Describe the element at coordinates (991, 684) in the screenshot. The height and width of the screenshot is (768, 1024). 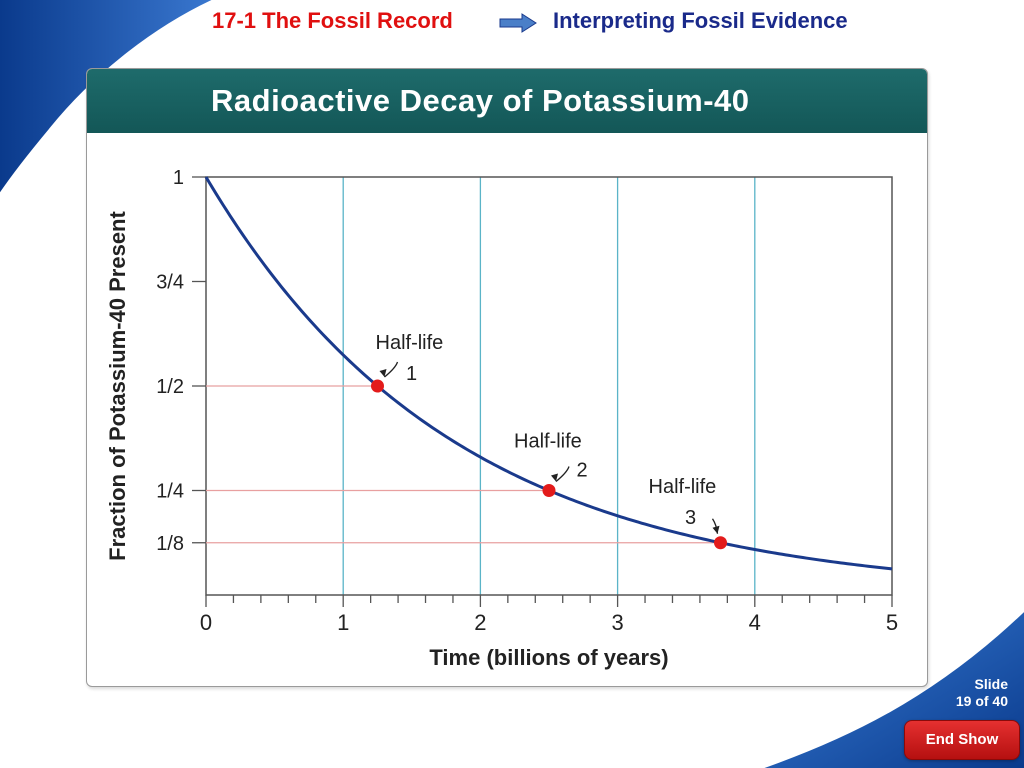
I see `slide-label: Slide` at that location.